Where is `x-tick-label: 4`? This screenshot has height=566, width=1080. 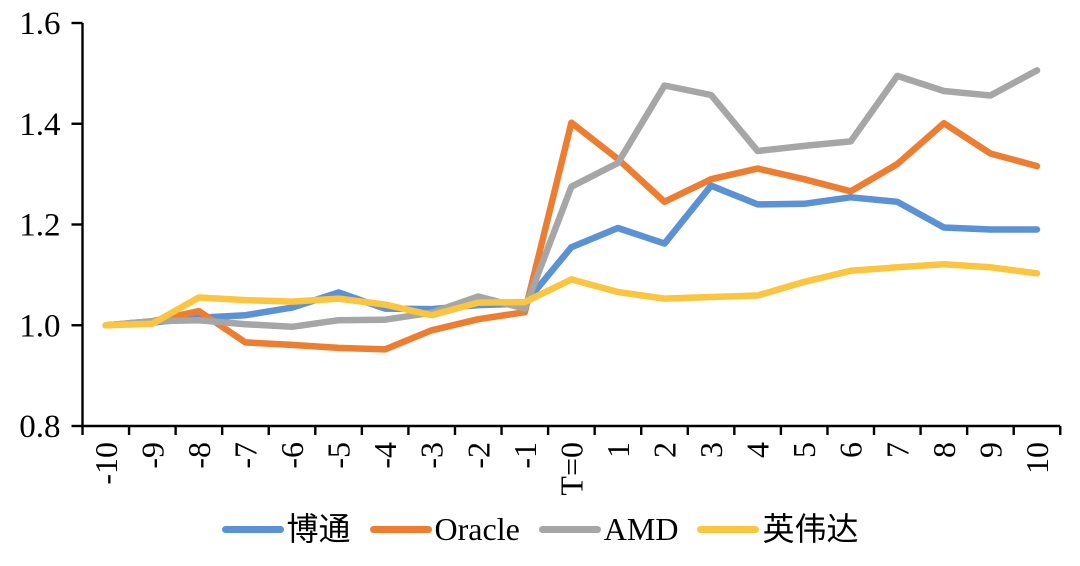 x-tick-label: 4 is located at coordinates (758, 450).